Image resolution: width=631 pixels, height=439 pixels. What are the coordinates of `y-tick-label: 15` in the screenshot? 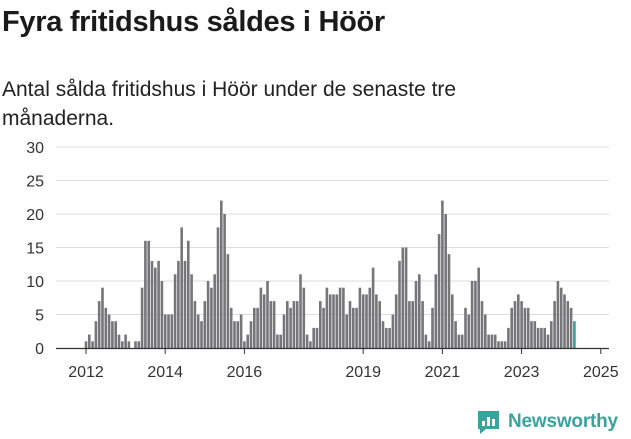 It's located at (35, 249).